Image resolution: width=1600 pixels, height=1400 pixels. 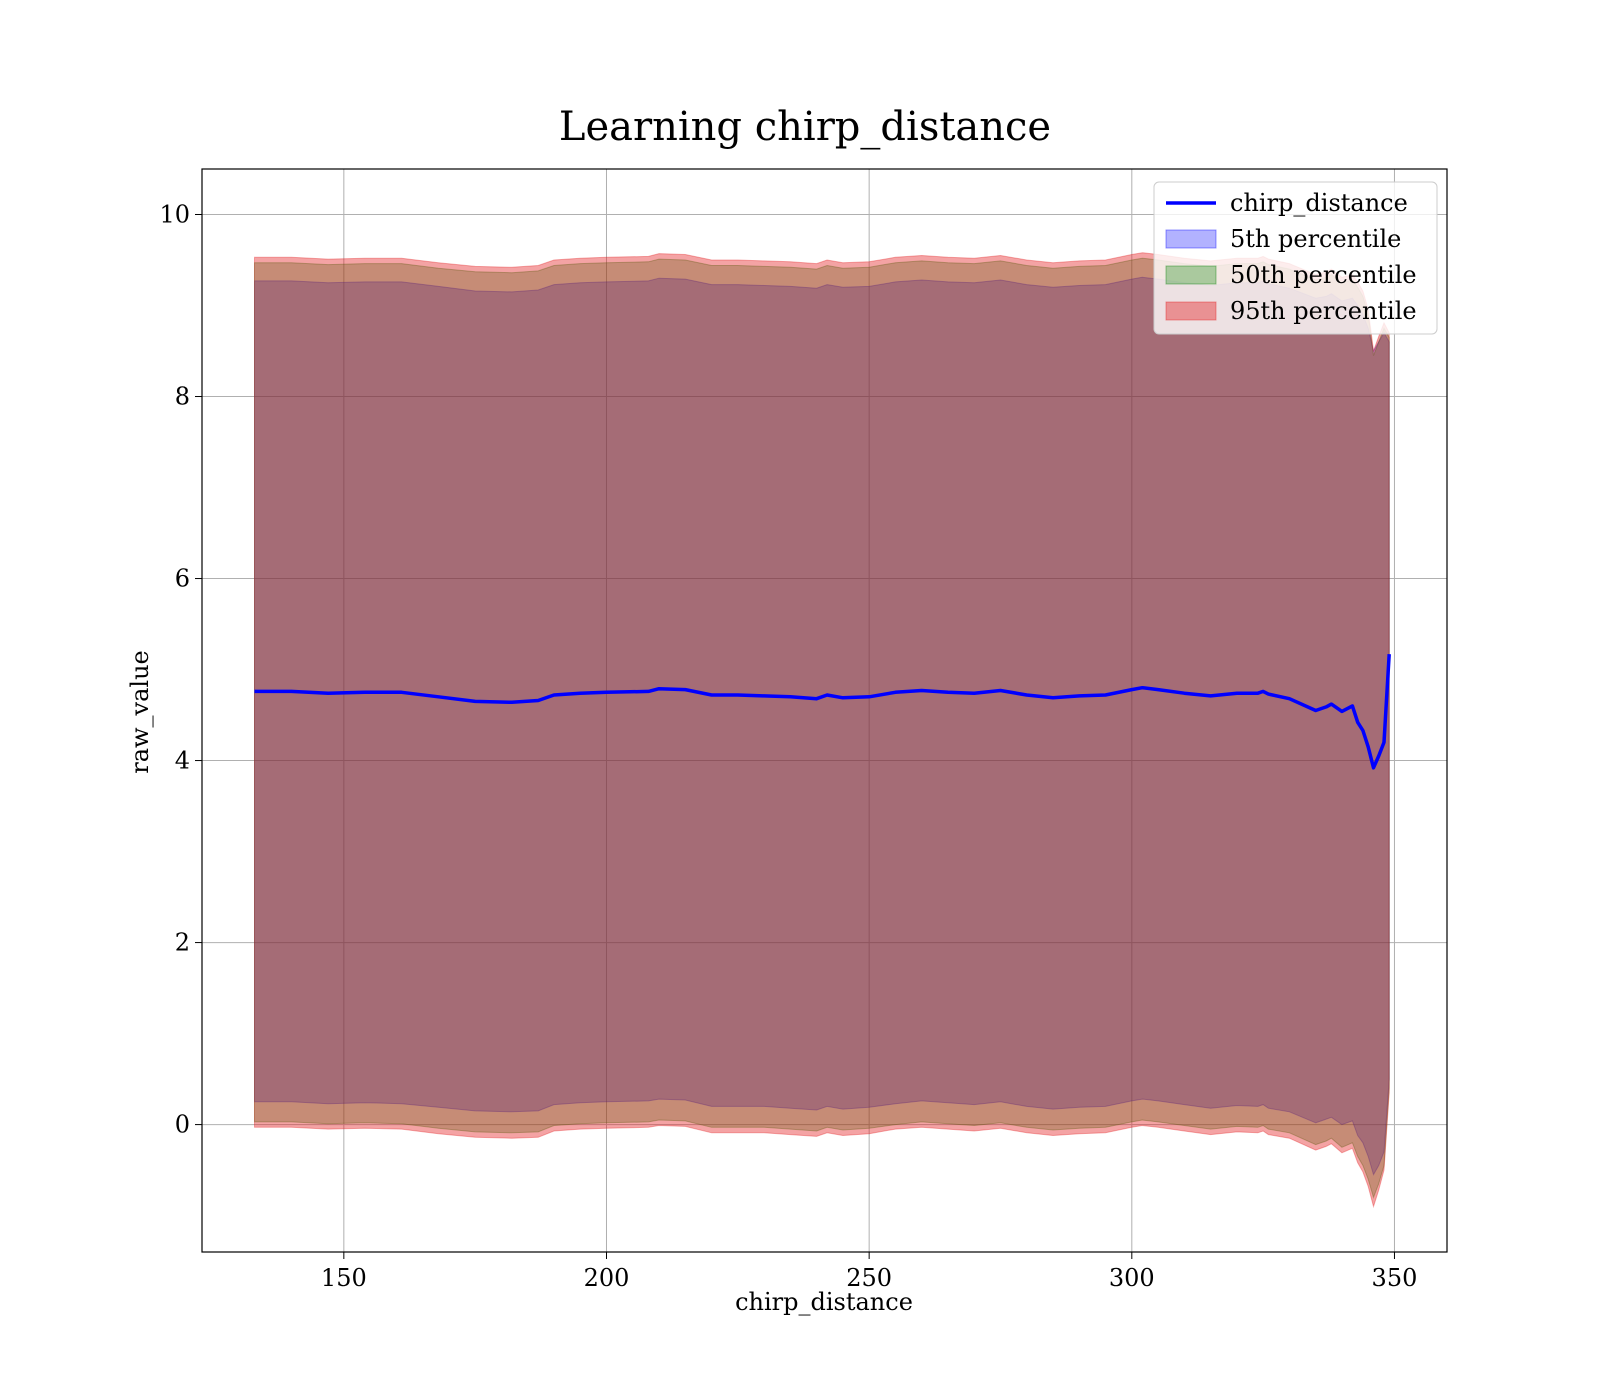 I want to click on y-tick-label: 6, so click(x=182, y=579).